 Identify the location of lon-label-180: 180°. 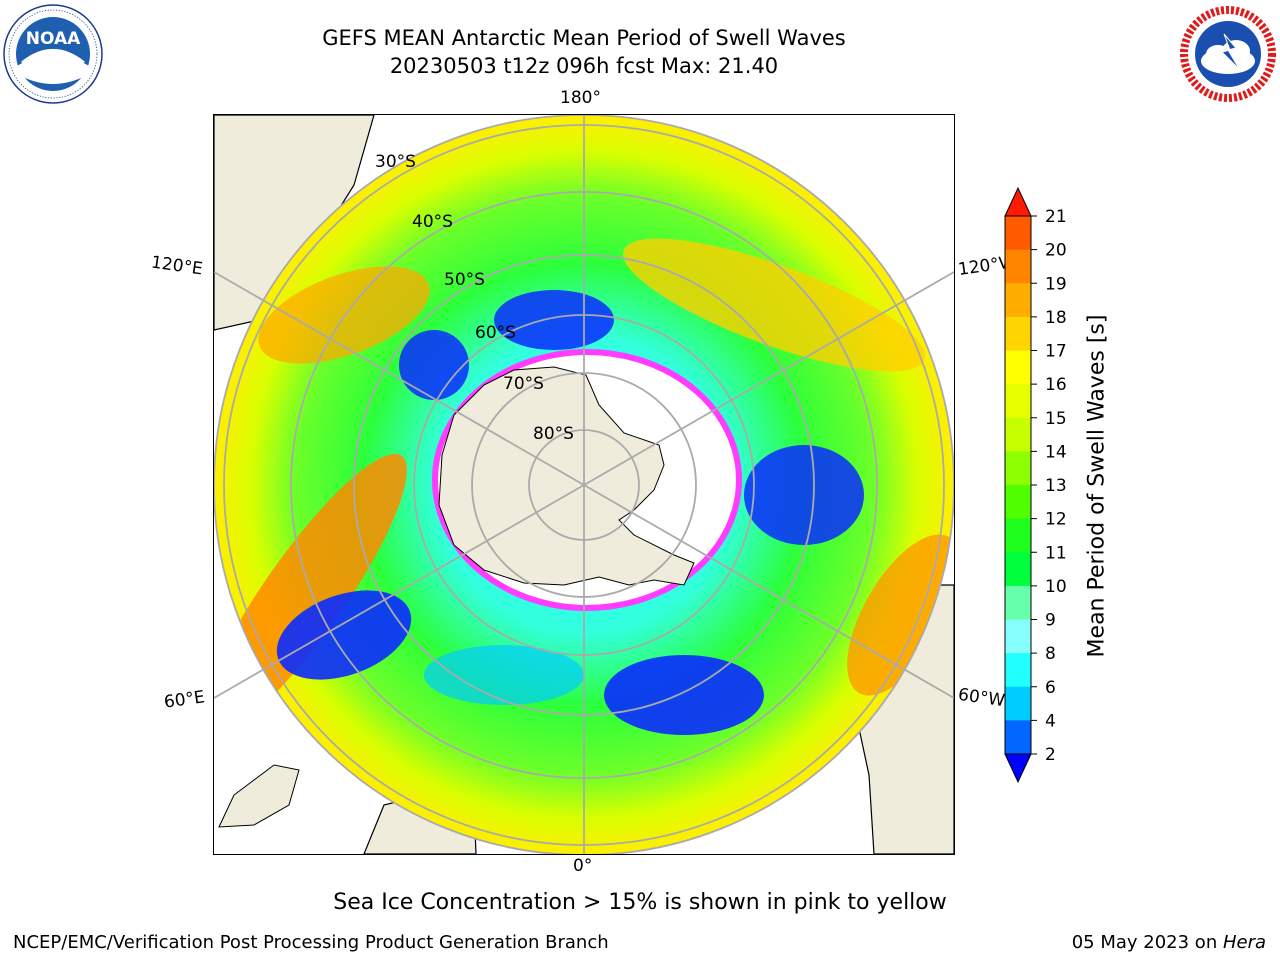
(580, 98).